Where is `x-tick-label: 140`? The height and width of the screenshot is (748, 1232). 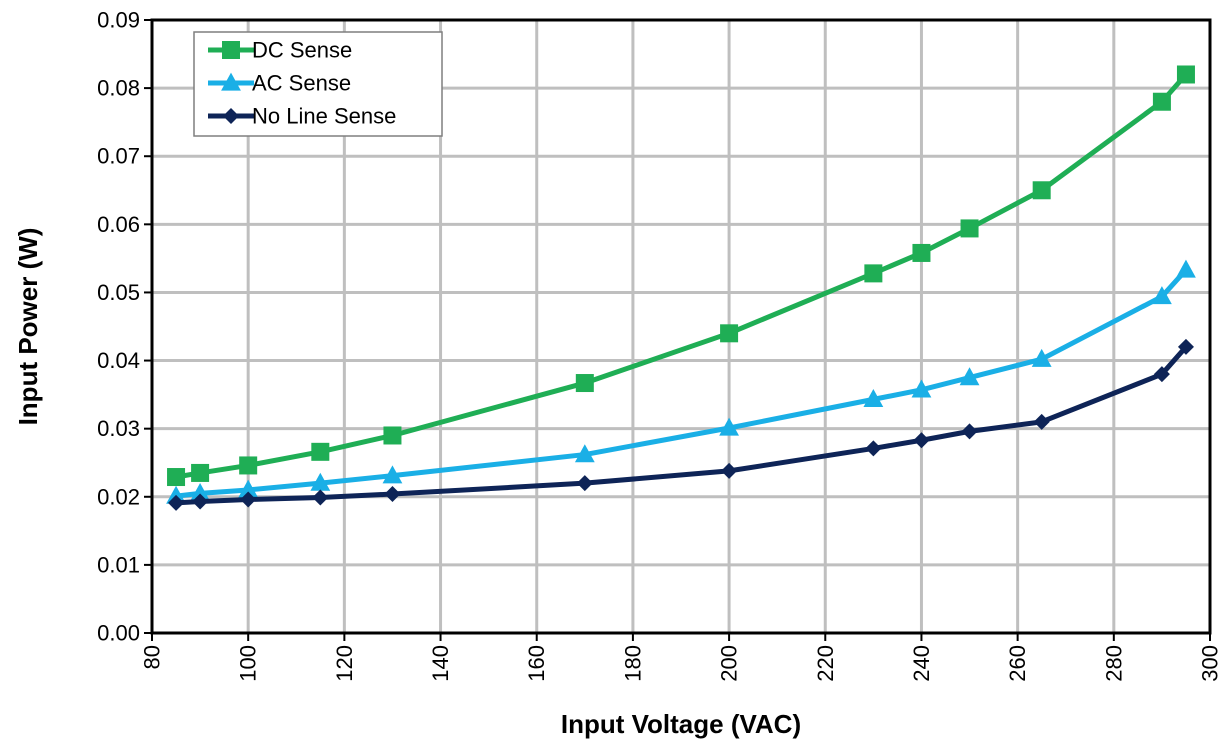 x-tick-label: 140 is located at coordinates (440, 663).